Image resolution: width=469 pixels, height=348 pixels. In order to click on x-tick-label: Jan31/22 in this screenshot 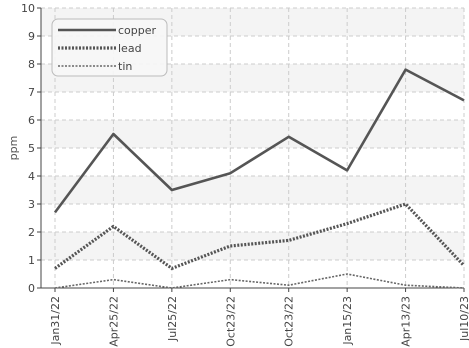, I will do `click(55, 321)`.